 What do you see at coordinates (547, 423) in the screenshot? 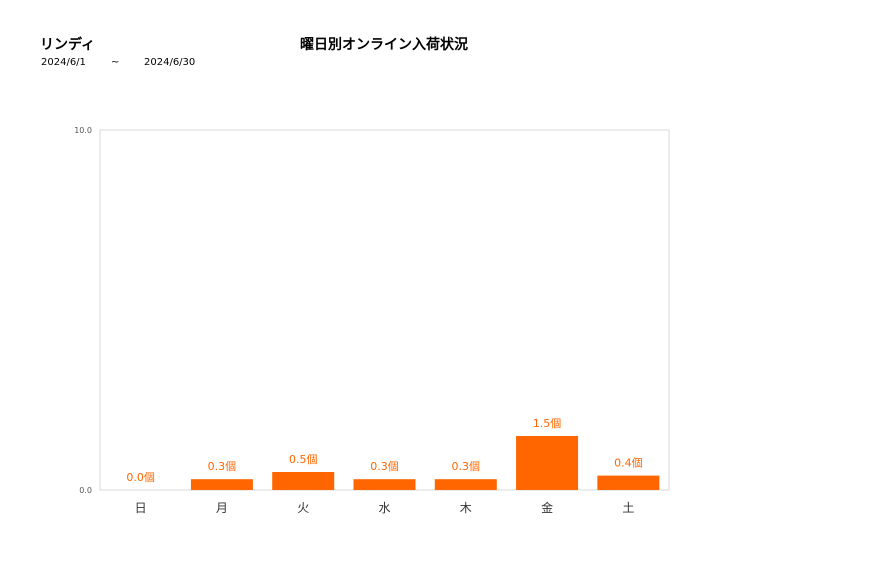
I see `bar-value-label-5: 1.5個` at bounding box center [547, 423].